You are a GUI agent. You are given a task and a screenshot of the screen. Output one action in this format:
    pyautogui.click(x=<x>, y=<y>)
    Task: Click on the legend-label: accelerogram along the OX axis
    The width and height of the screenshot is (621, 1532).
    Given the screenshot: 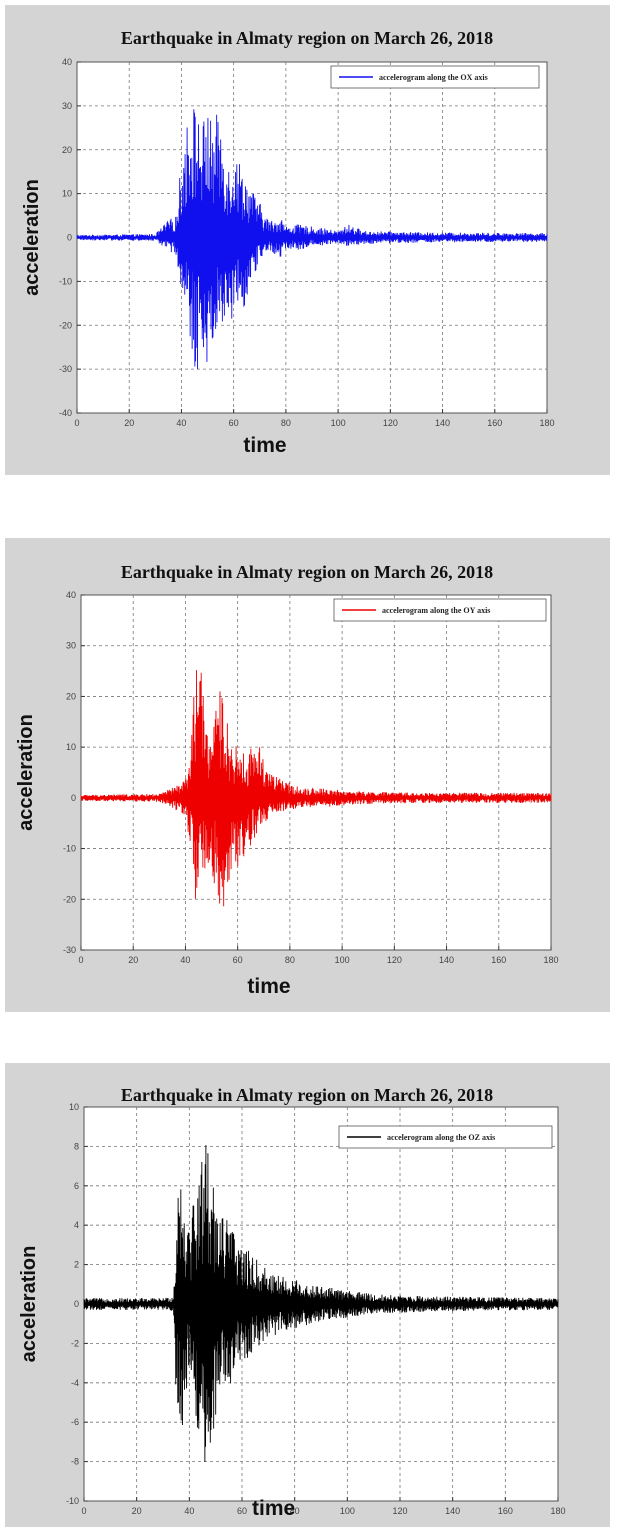 What is the action you would take?
    pyautogui.click(x=433, y=77)
    